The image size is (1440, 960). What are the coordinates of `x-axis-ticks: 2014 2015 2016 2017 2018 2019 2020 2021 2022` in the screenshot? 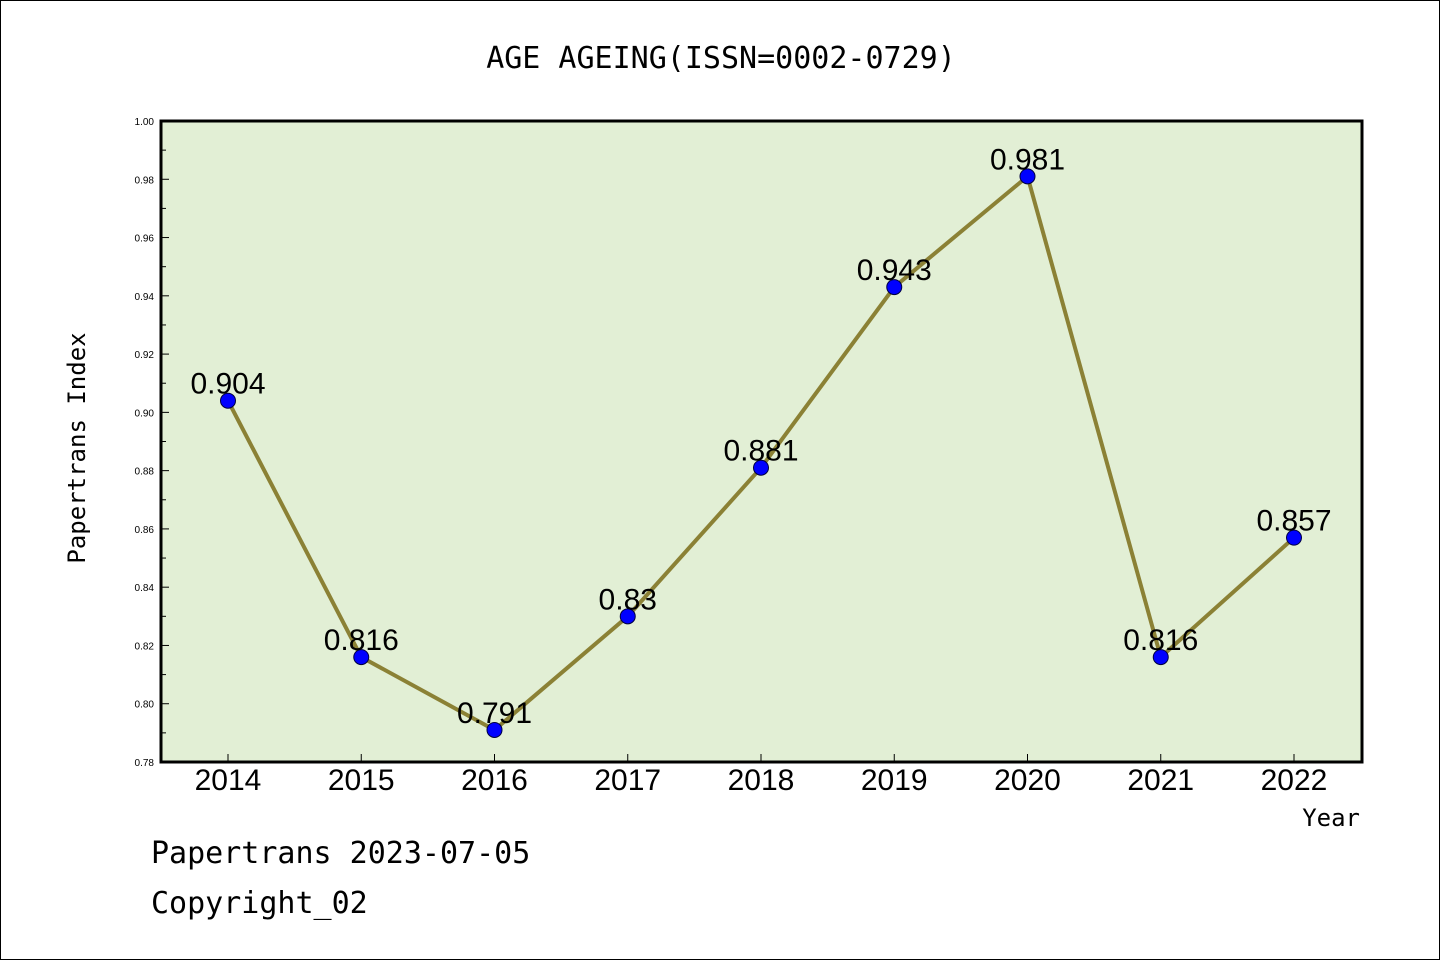 It's located at (761, 775).